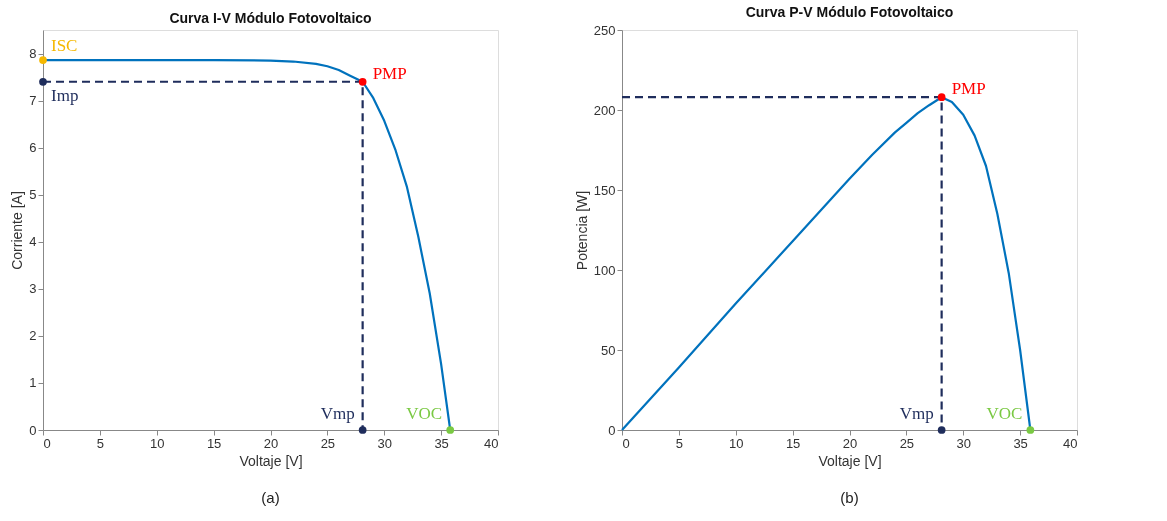 The width and height of the screenshot is (1167, 521). What do you see at coordinates (270, 497) in the screenshot?
I see `text: (a)` at bounding box center [270, 497].